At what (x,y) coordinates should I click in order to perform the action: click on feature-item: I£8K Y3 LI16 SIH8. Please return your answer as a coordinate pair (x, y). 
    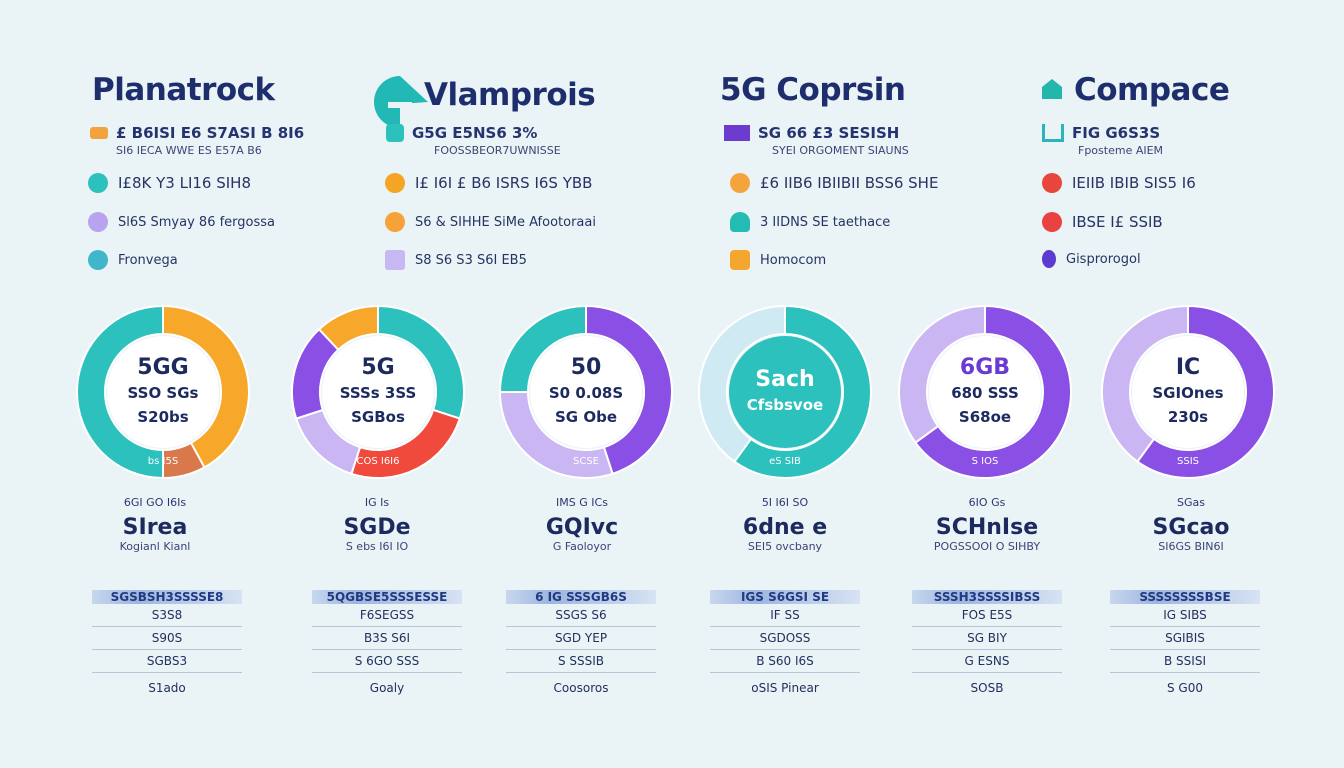
    Looking at the image, I should click on (169, 183).